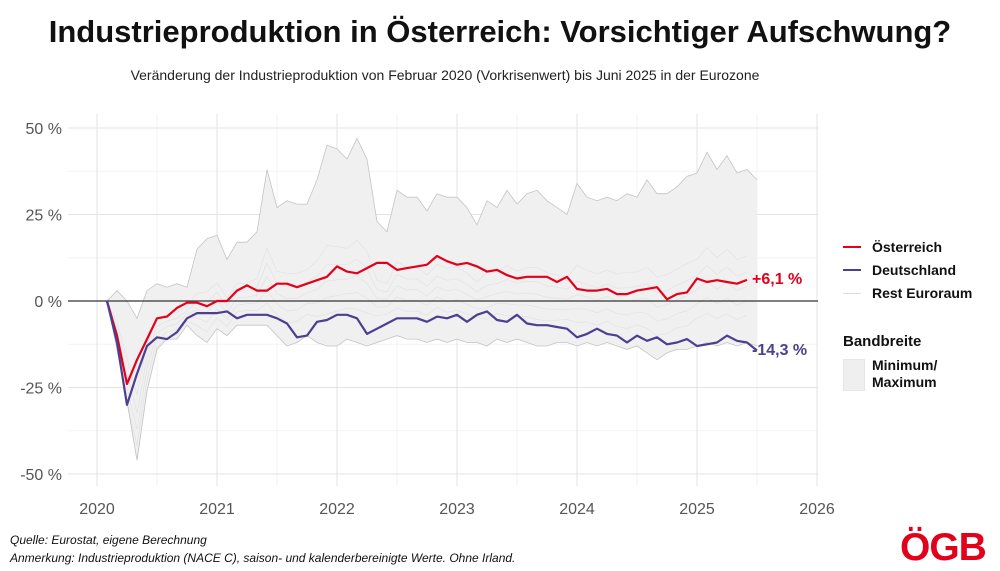 The height and width of the screenshot is (571, 1000). I want to click on legend-item-rest: Rest Euroraum, so click(907, 293).